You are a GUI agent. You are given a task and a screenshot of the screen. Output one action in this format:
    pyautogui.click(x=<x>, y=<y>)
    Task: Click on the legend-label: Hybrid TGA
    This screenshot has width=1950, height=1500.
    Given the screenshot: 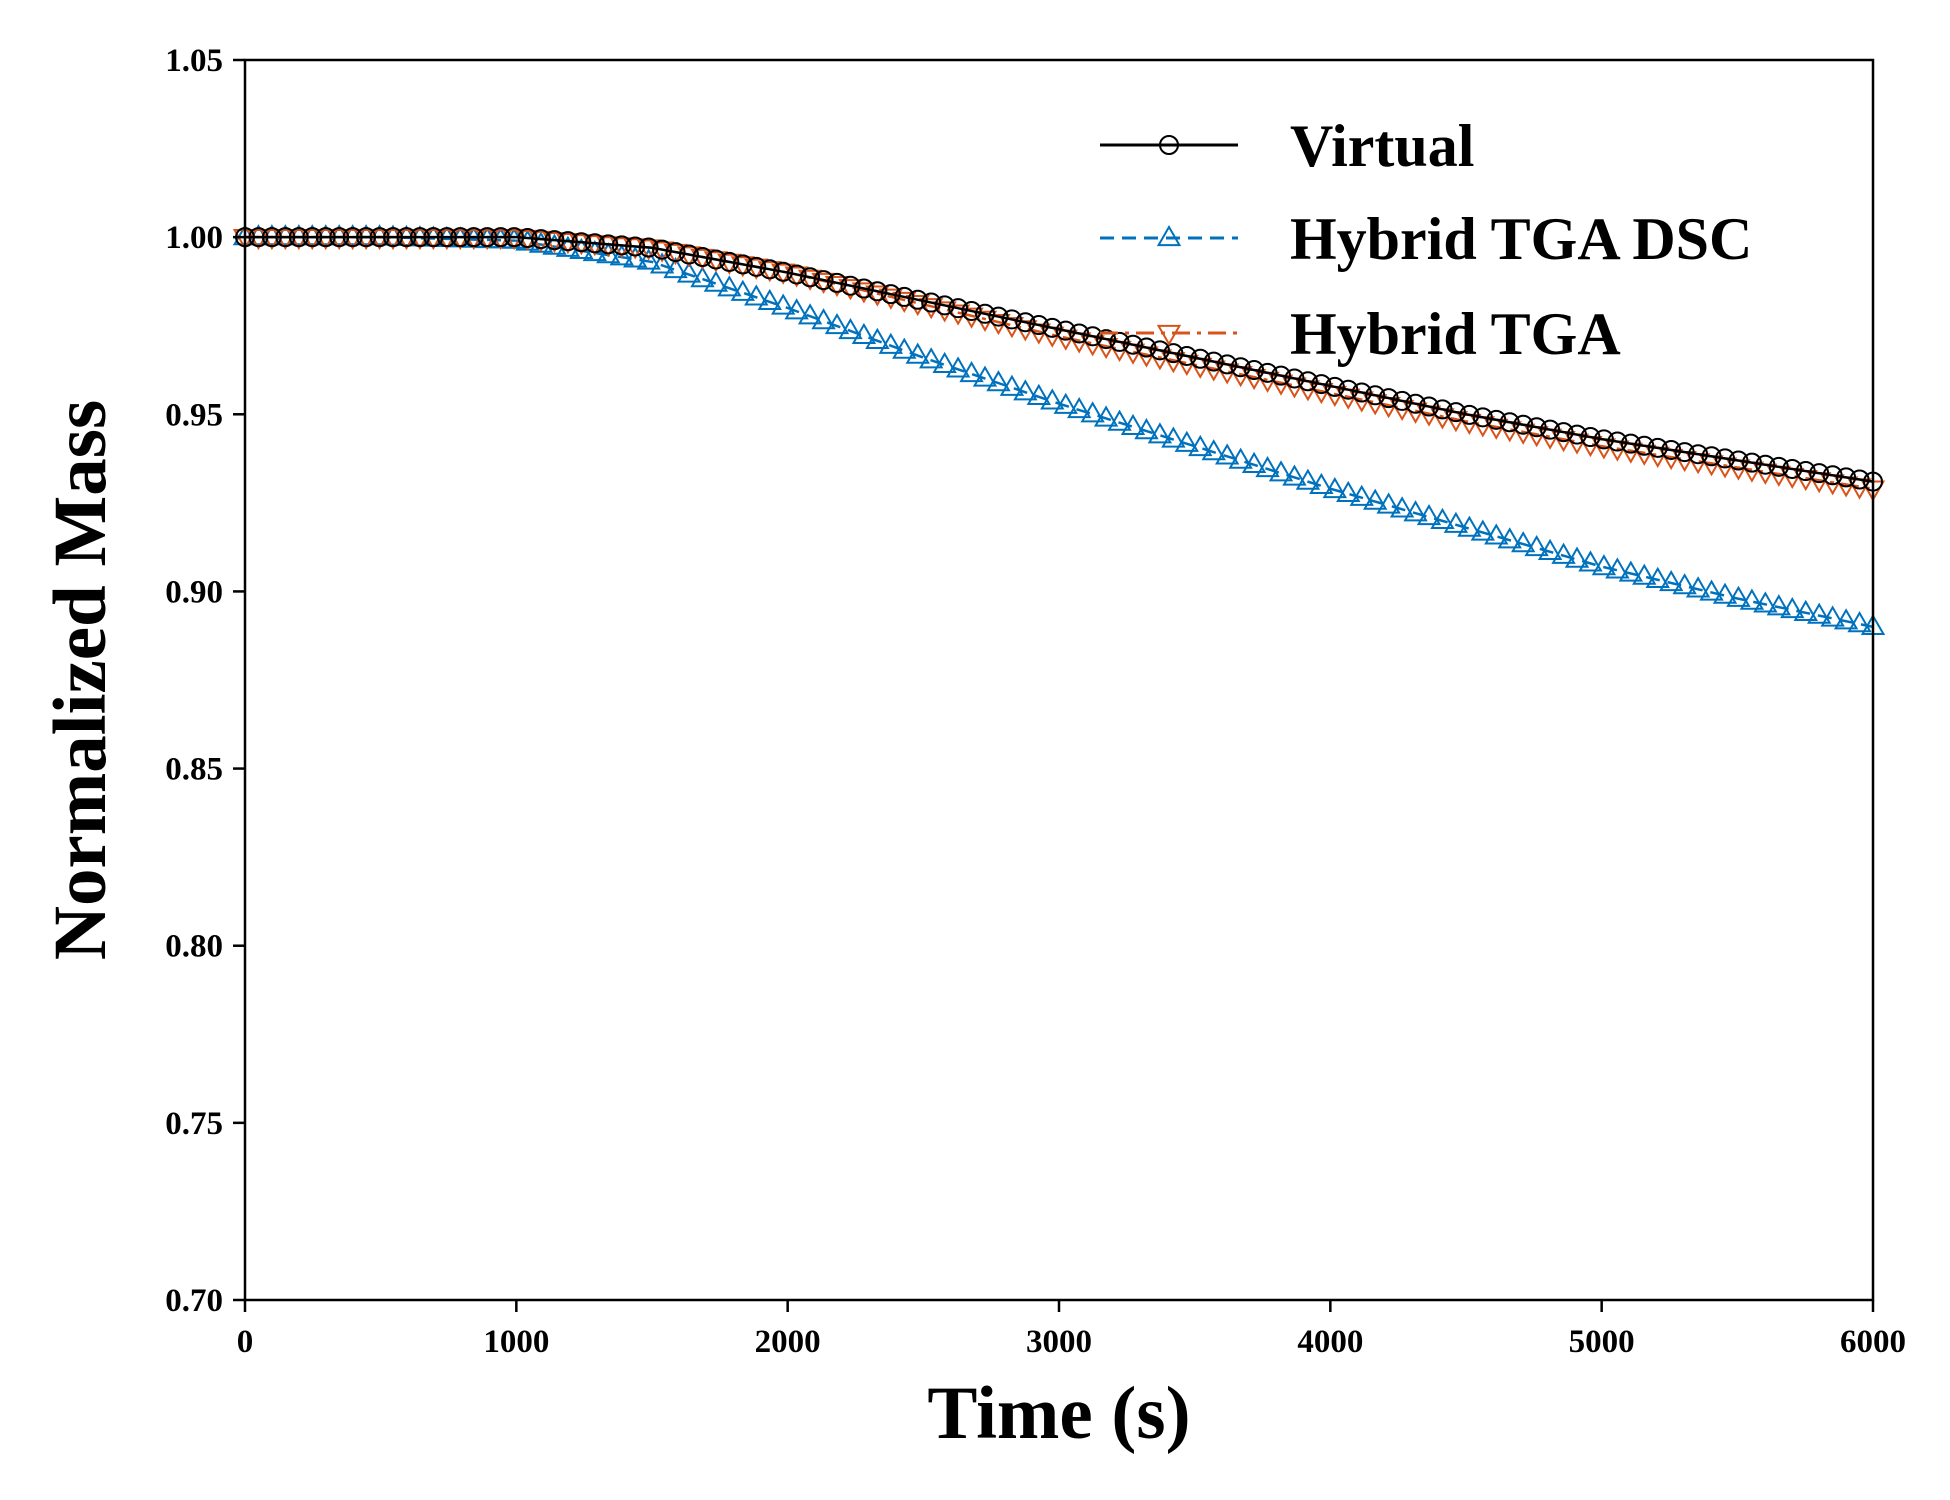 What is the action you would take?
    pyautogui.click(x=1455, y=334)
    